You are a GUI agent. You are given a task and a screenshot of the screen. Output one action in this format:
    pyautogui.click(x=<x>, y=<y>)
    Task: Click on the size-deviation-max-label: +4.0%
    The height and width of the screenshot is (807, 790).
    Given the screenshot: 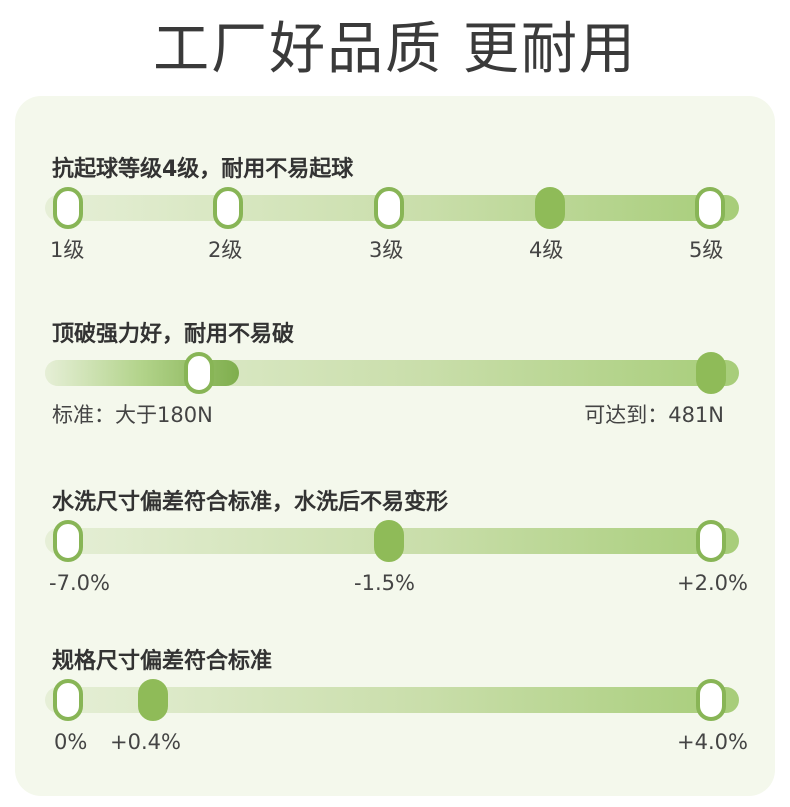 What is the action you would take?
    pyautogui.click(x=712, y=742)
    